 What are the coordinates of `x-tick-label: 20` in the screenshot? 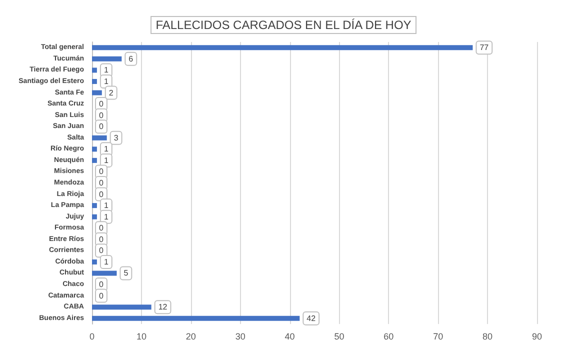 It's located at (191, 337).